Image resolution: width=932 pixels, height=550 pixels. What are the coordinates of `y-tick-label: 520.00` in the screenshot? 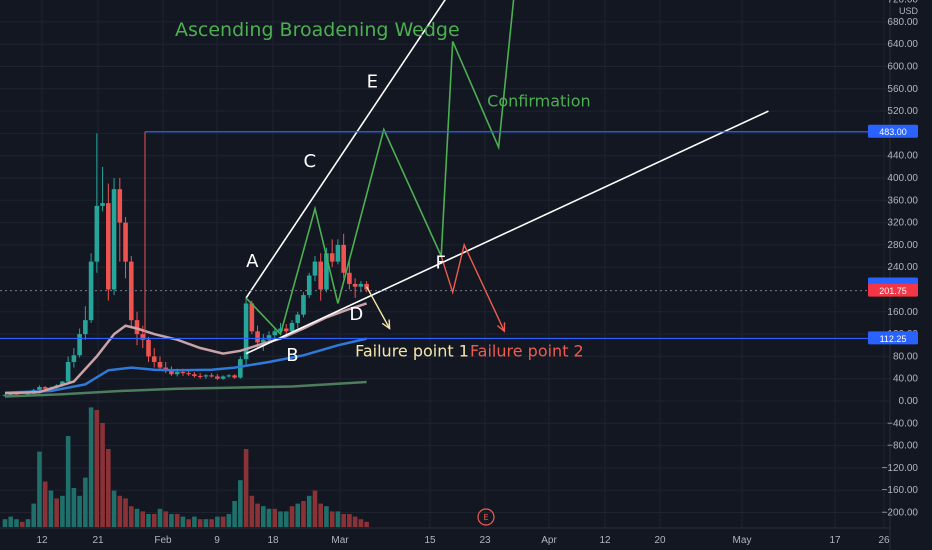 It's located at (902, 111).